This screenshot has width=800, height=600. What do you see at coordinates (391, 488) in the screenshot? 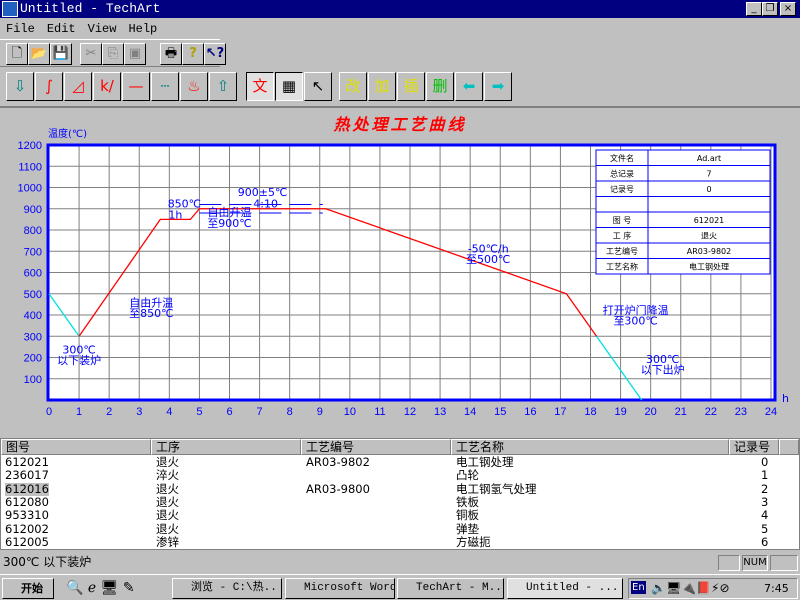
I see `table-row: 612016 退火 AR03-9800 电工钢氢气处理 2` at bounding box center [391, 488].